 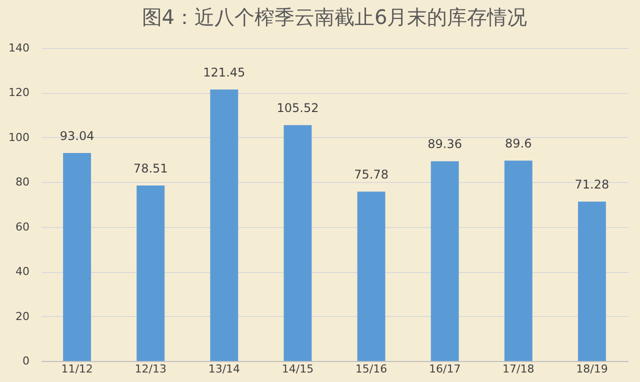 I want to click on x-tick-label: 12/13, so click(x=150, y=369).